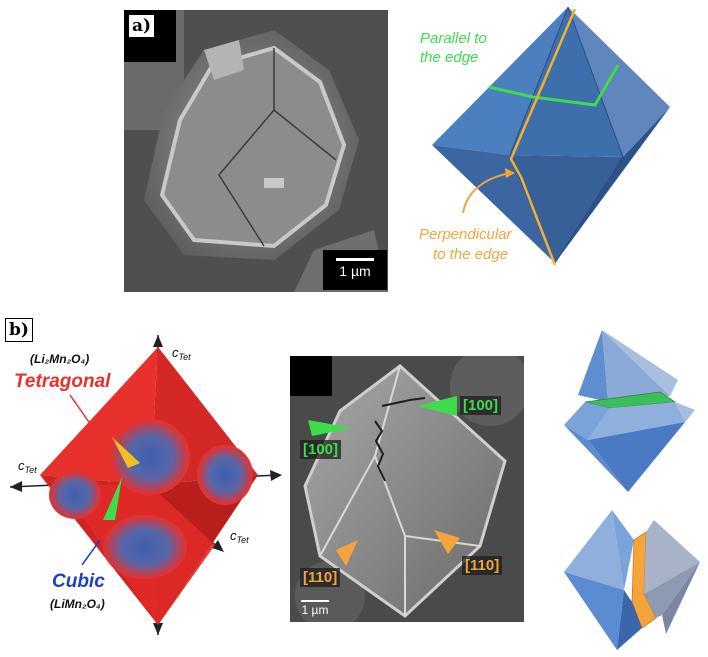 This screenshot has width=708, height=657. I want to click on orange-arrowhead, so click(510, 173).